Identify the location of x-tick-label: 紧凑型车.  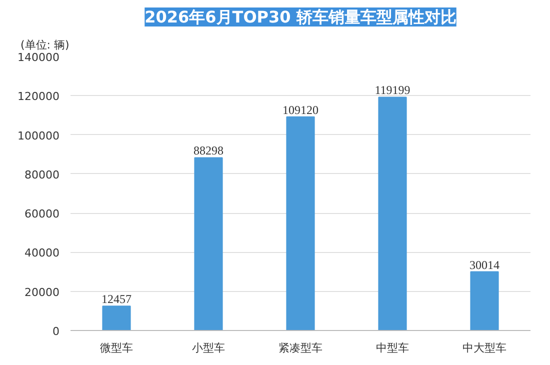
(300, 348).